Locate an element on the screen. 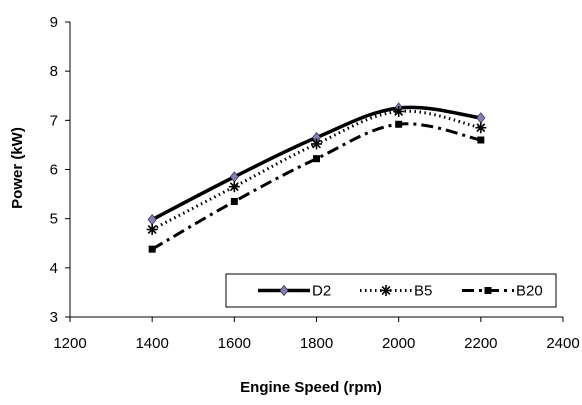 The width and height of the screenshot is (582, 405). y-tick-label: 3 is located at coordinates (54, 317).